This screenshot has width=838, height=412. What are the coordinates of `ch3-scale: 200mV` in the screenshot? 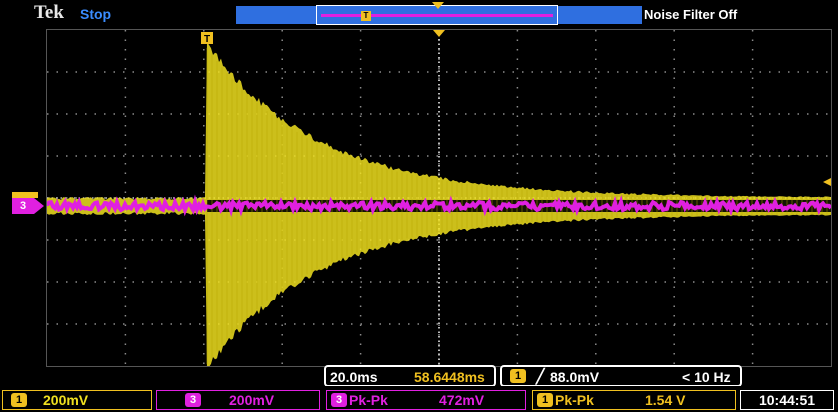 It's located at (251, 400).